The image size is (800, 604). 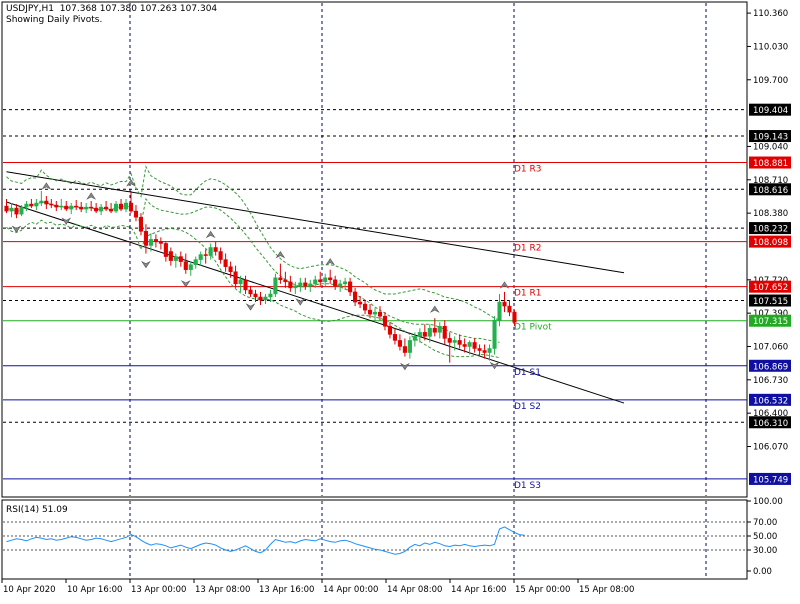 What do you see at coordinates (770, 111) in the screenshot?
I see `price-tag-label: 109.404` at bounding box center [770, 111].